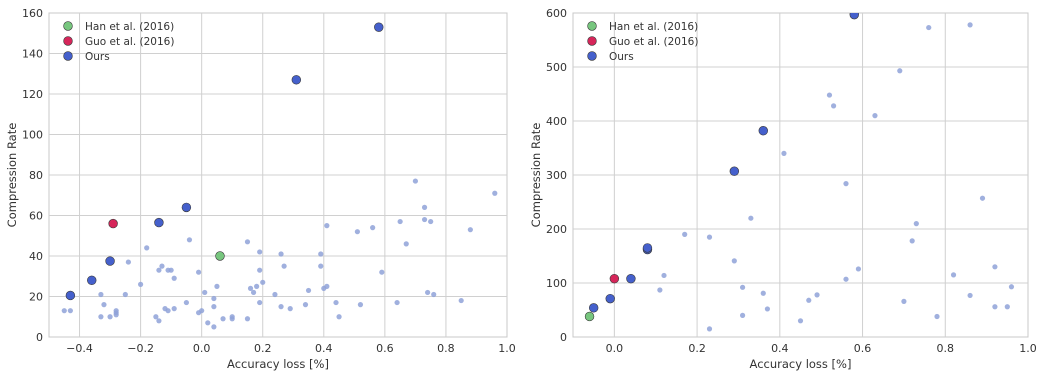 The width and height of the screenshot is (1037, 375). What do you see at coordinates (79, 348) in the screenshot?
I see `x-tick-label: −0.4` at bounding box center [79, 348].